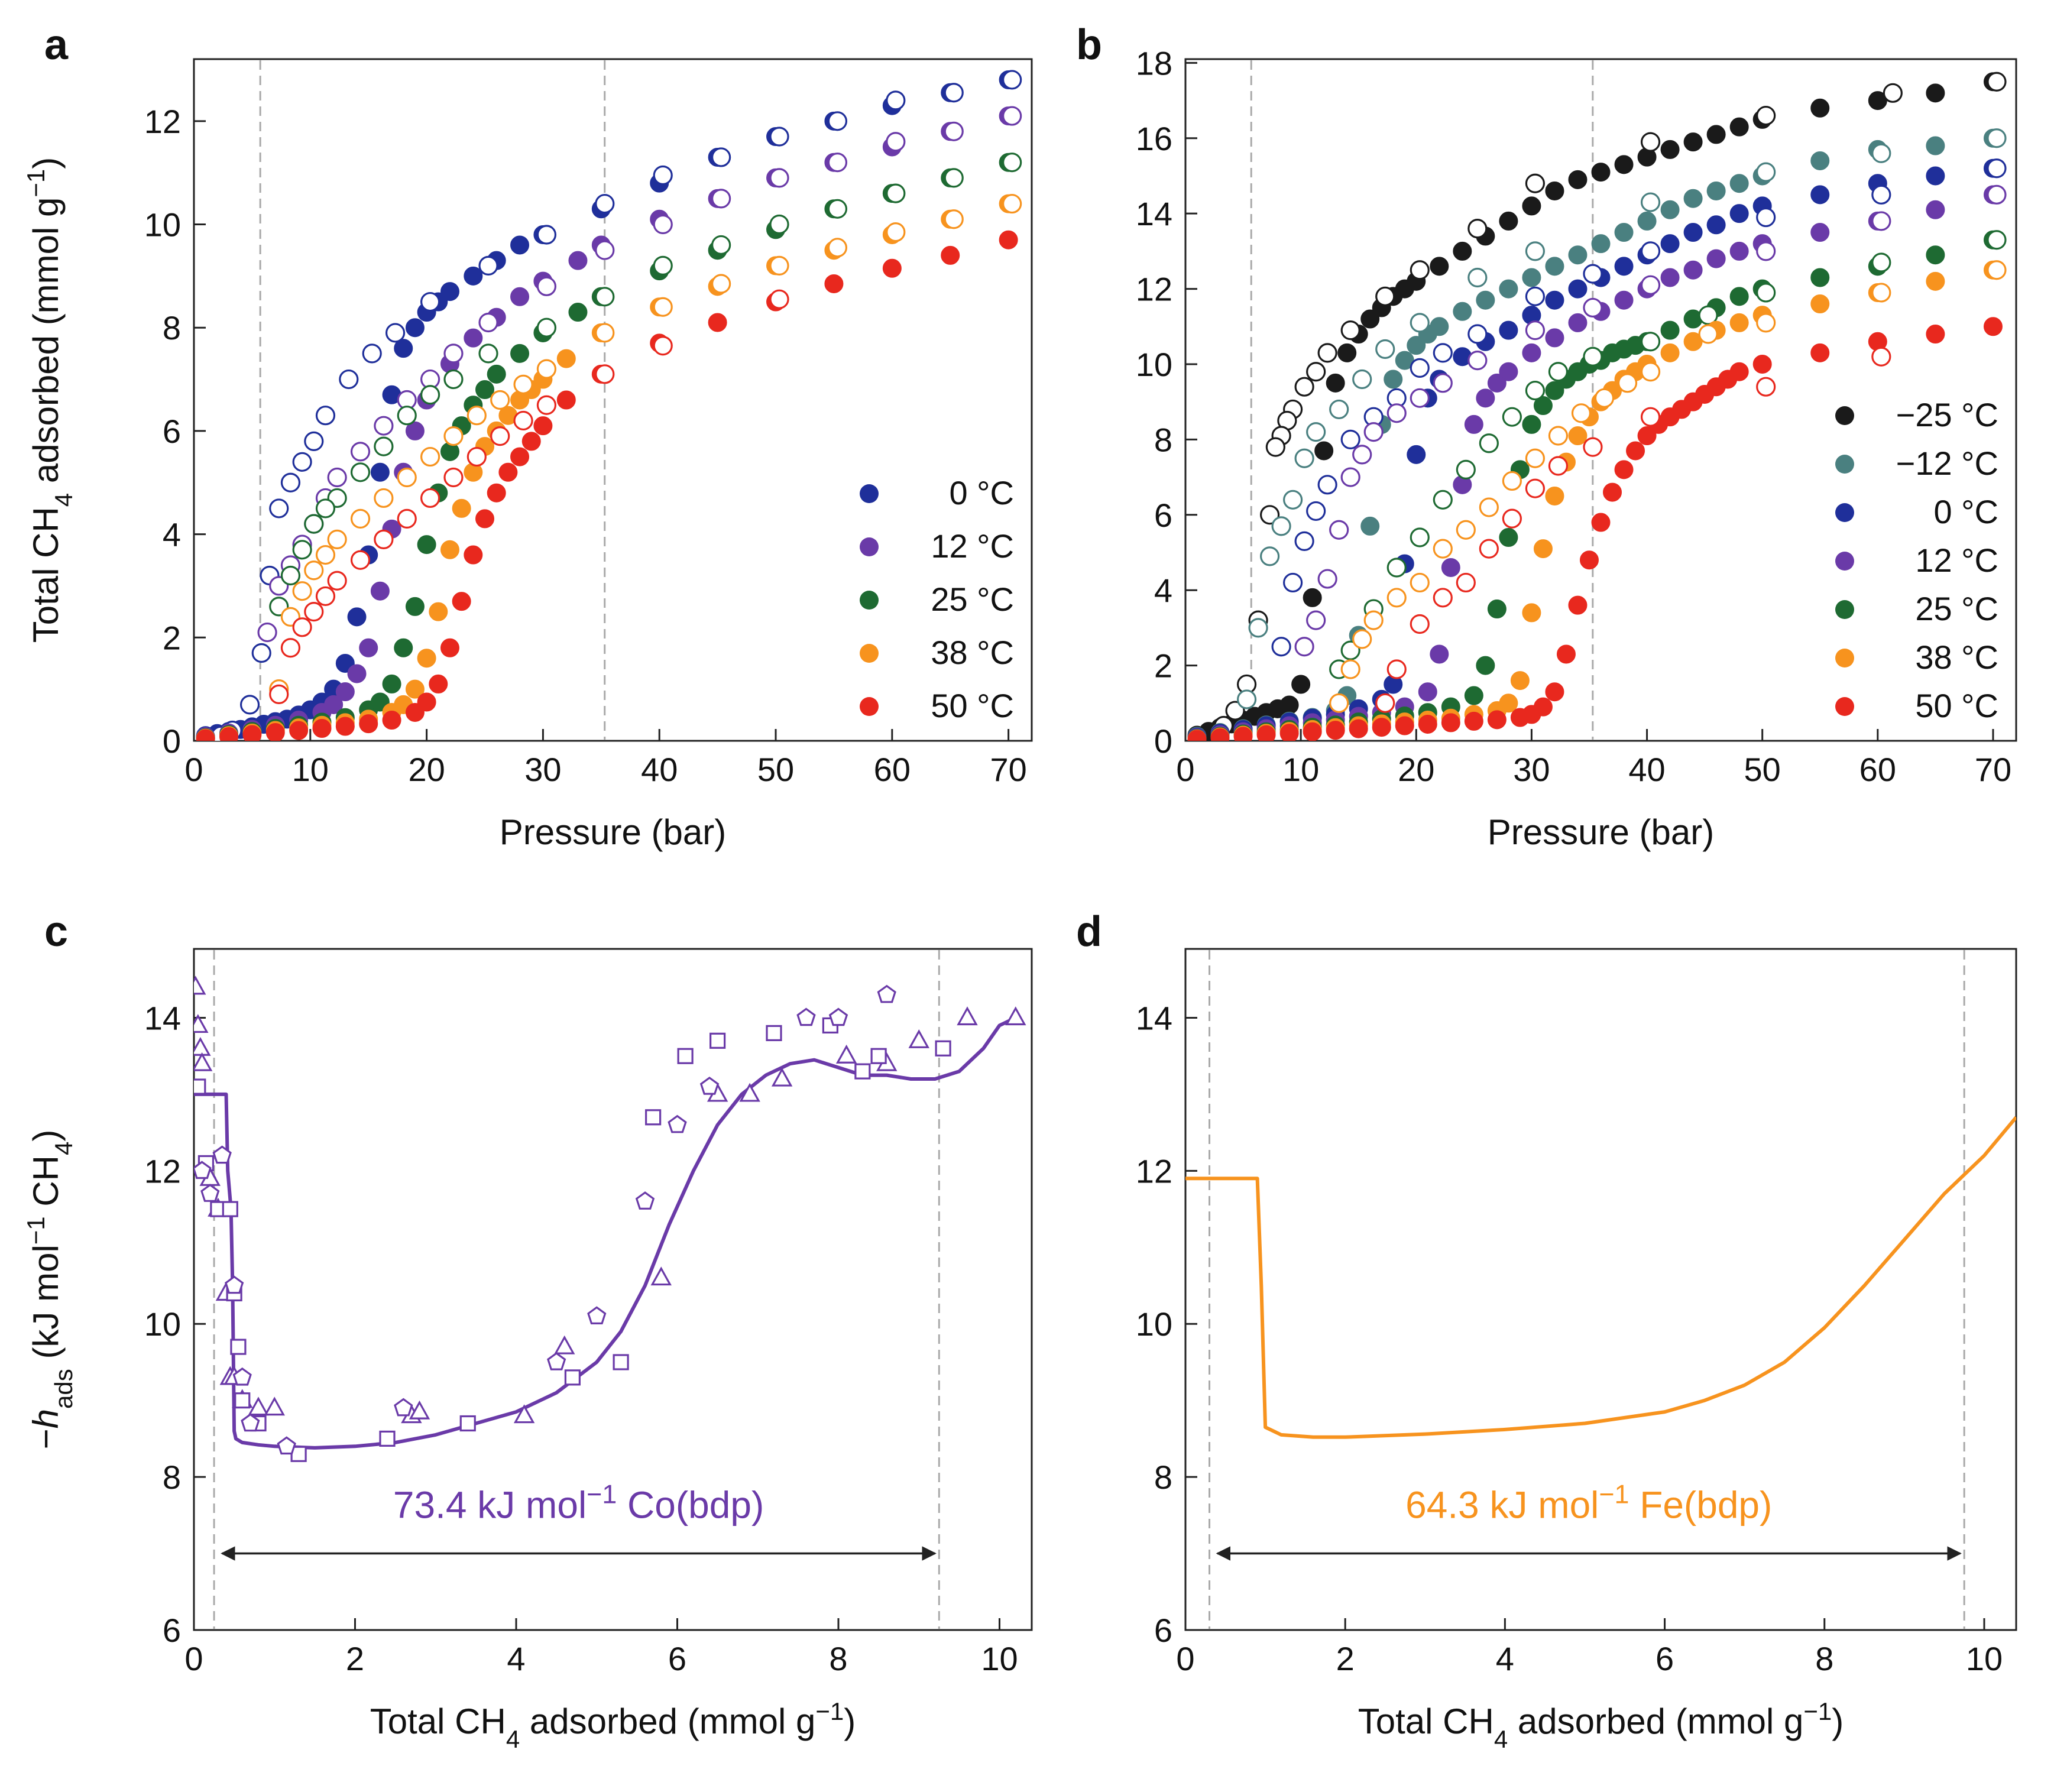  I want to click on x-tick-label: 20, so click(426, 769).